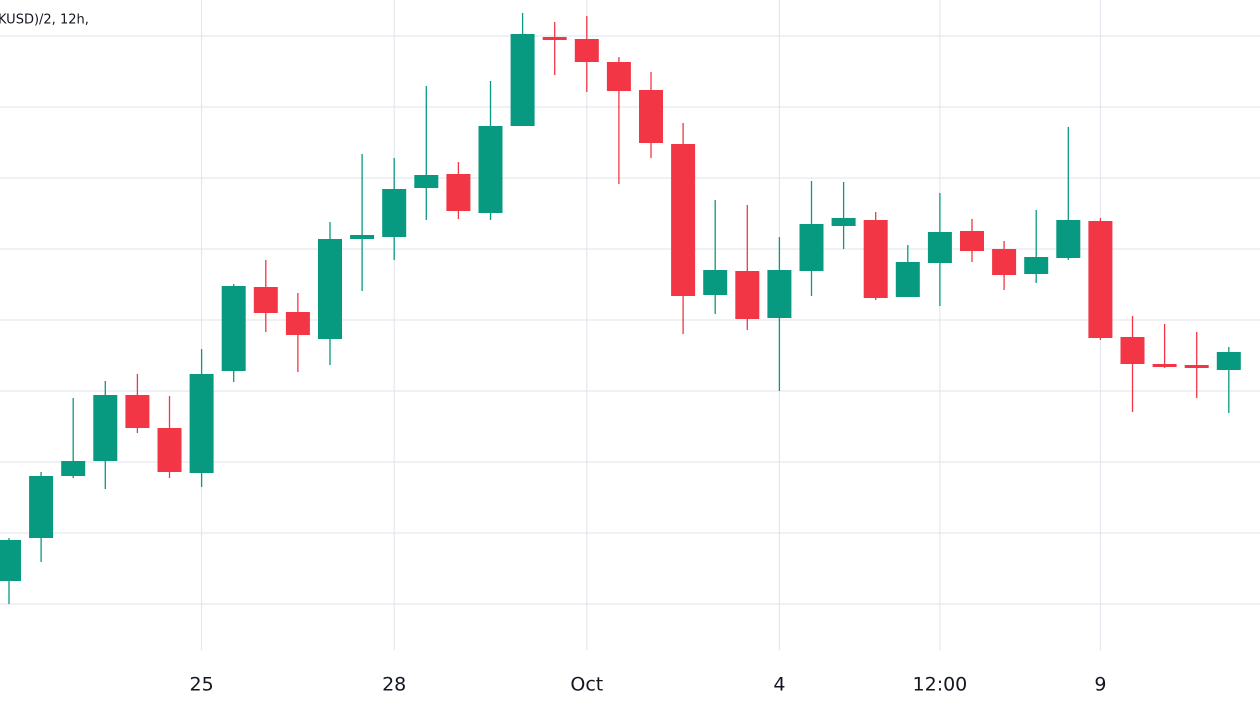  What do you see at coordinates (586, 685) in the screenshot?
I see `x-tick-label: Oct` at bounding box center [586, 685].